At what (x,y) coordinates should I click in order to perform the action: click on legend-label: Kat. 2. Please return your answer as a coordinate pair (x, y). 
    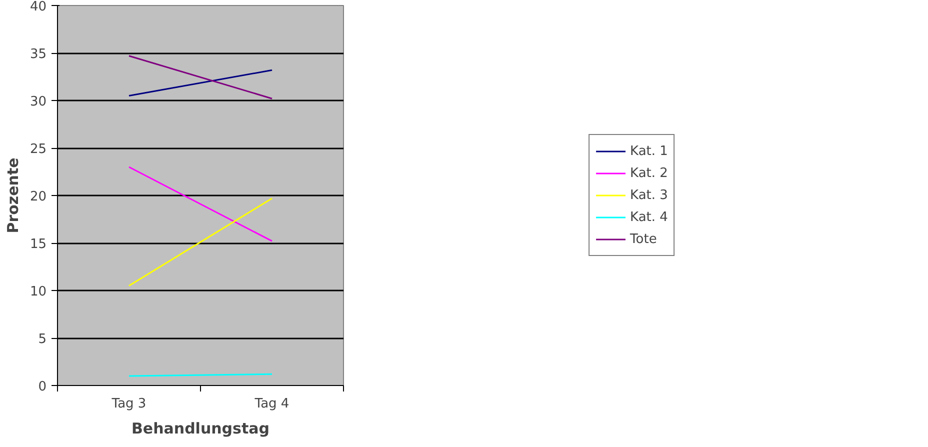
    Looking at the image, I should click on (649, 173).